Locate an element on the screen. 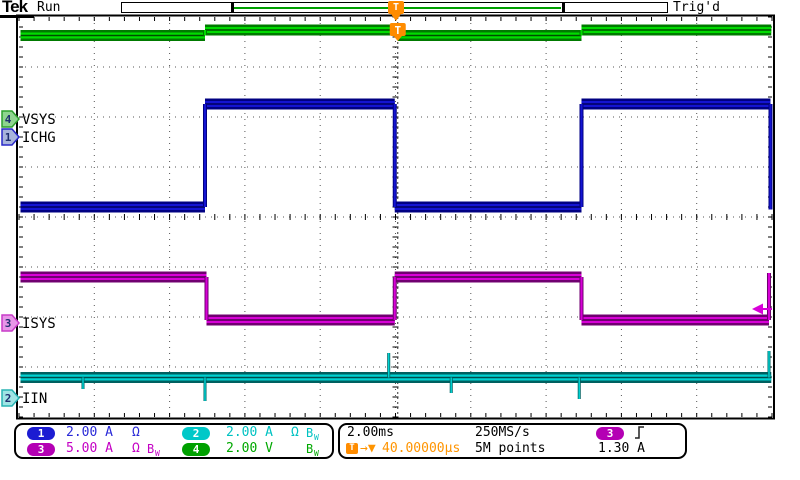 The image size is (800, 480). ch3-coupling: Ω is located at coordinates (136, 448).